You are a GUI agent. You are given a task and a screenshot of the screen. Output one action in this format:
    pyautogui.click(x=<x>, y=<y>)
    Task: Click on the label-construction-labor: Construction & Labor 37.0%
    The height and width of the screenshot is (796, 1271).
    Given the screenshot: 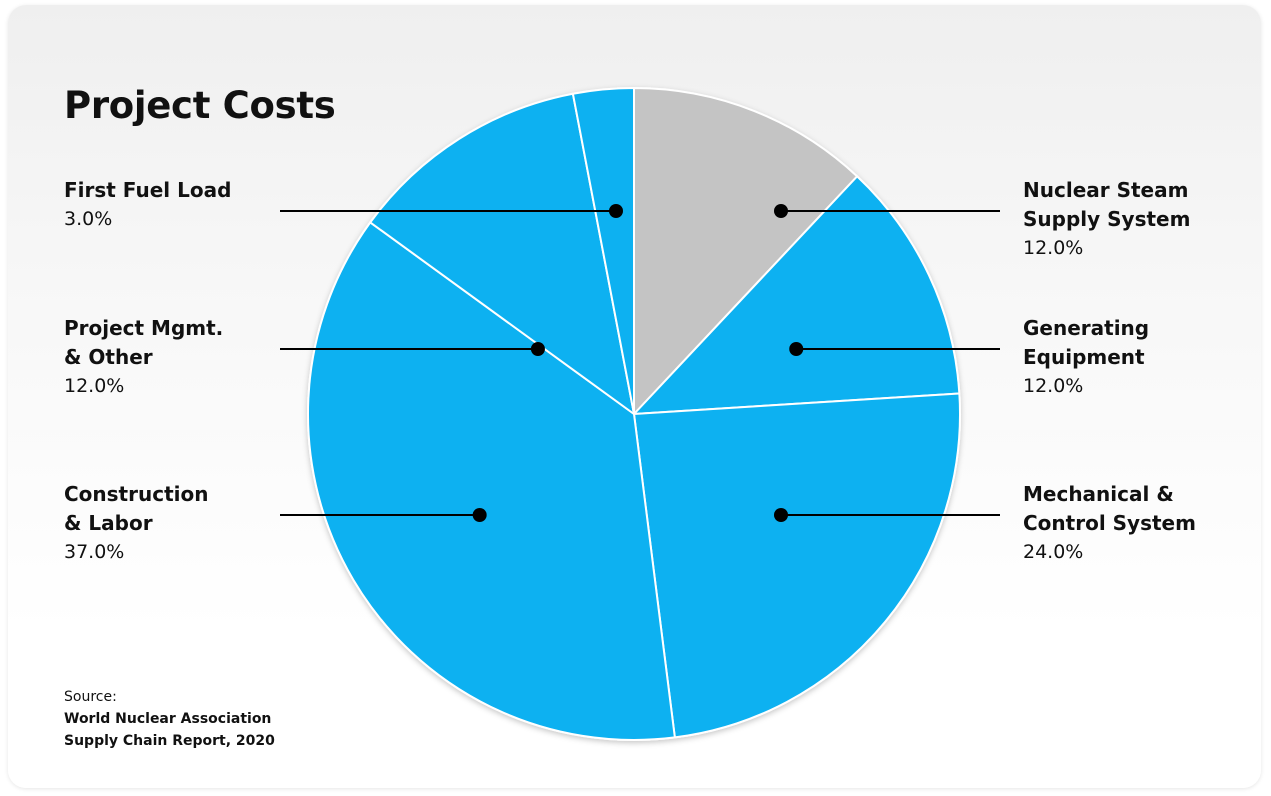 What is the action you would take?
    pyautogui.click(x=136, y=523)
    